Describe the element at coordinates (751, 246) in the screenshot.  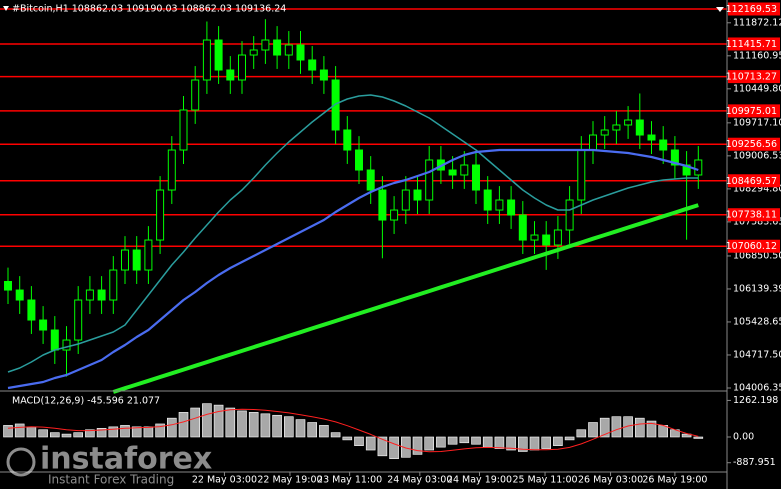
I see `level-label: 107060.12` at that location.